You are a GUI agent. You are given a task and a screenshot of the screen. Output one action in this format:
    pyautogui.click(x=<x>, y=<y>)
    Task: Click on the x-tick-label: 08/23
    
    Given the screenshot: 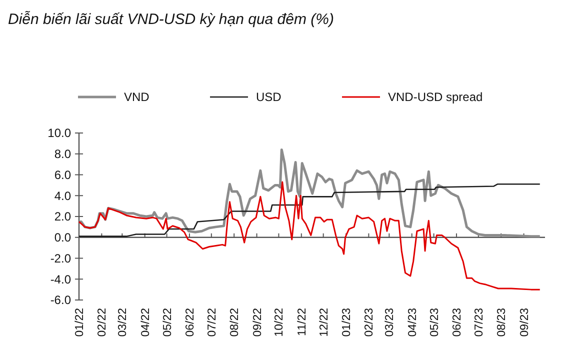 What is the action you would take?
    pyautogui.click(x=502, y=322)
    